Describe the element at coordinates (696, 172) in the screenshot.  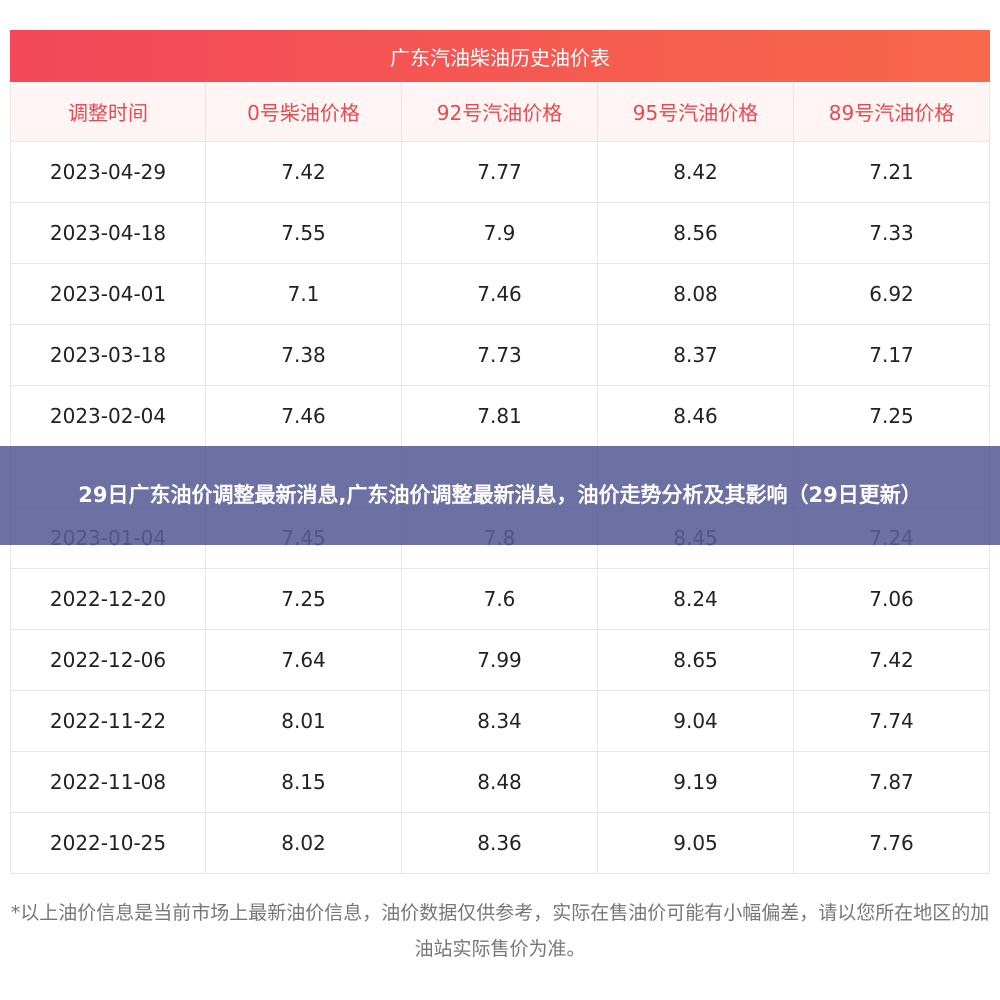
I see `table-cell: 8.42` at that location.